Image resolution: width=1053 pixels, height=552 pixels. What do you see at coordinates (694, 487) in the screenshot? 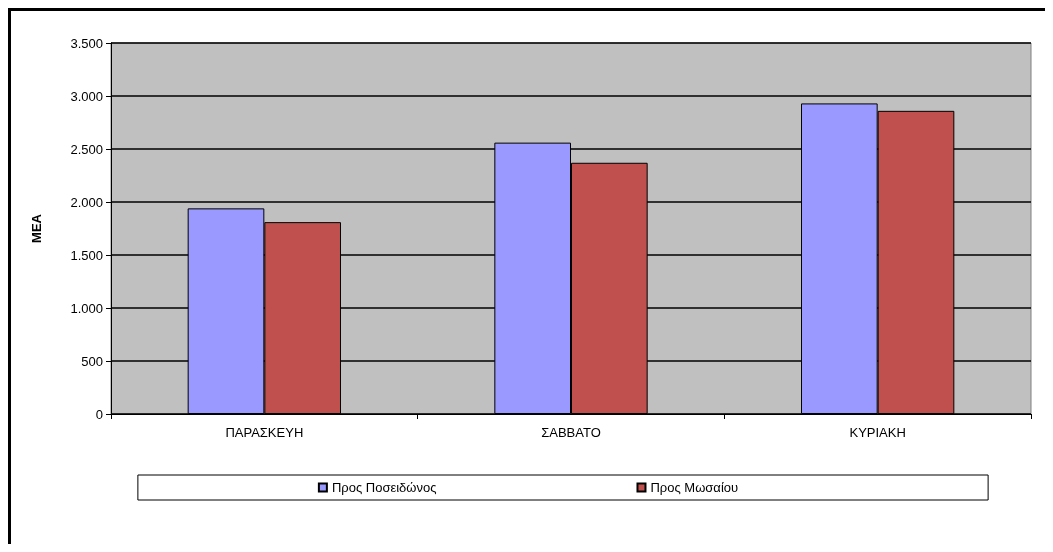
I see `legend-label: Προς Μωσαίου` at bounding box center [694, 487].